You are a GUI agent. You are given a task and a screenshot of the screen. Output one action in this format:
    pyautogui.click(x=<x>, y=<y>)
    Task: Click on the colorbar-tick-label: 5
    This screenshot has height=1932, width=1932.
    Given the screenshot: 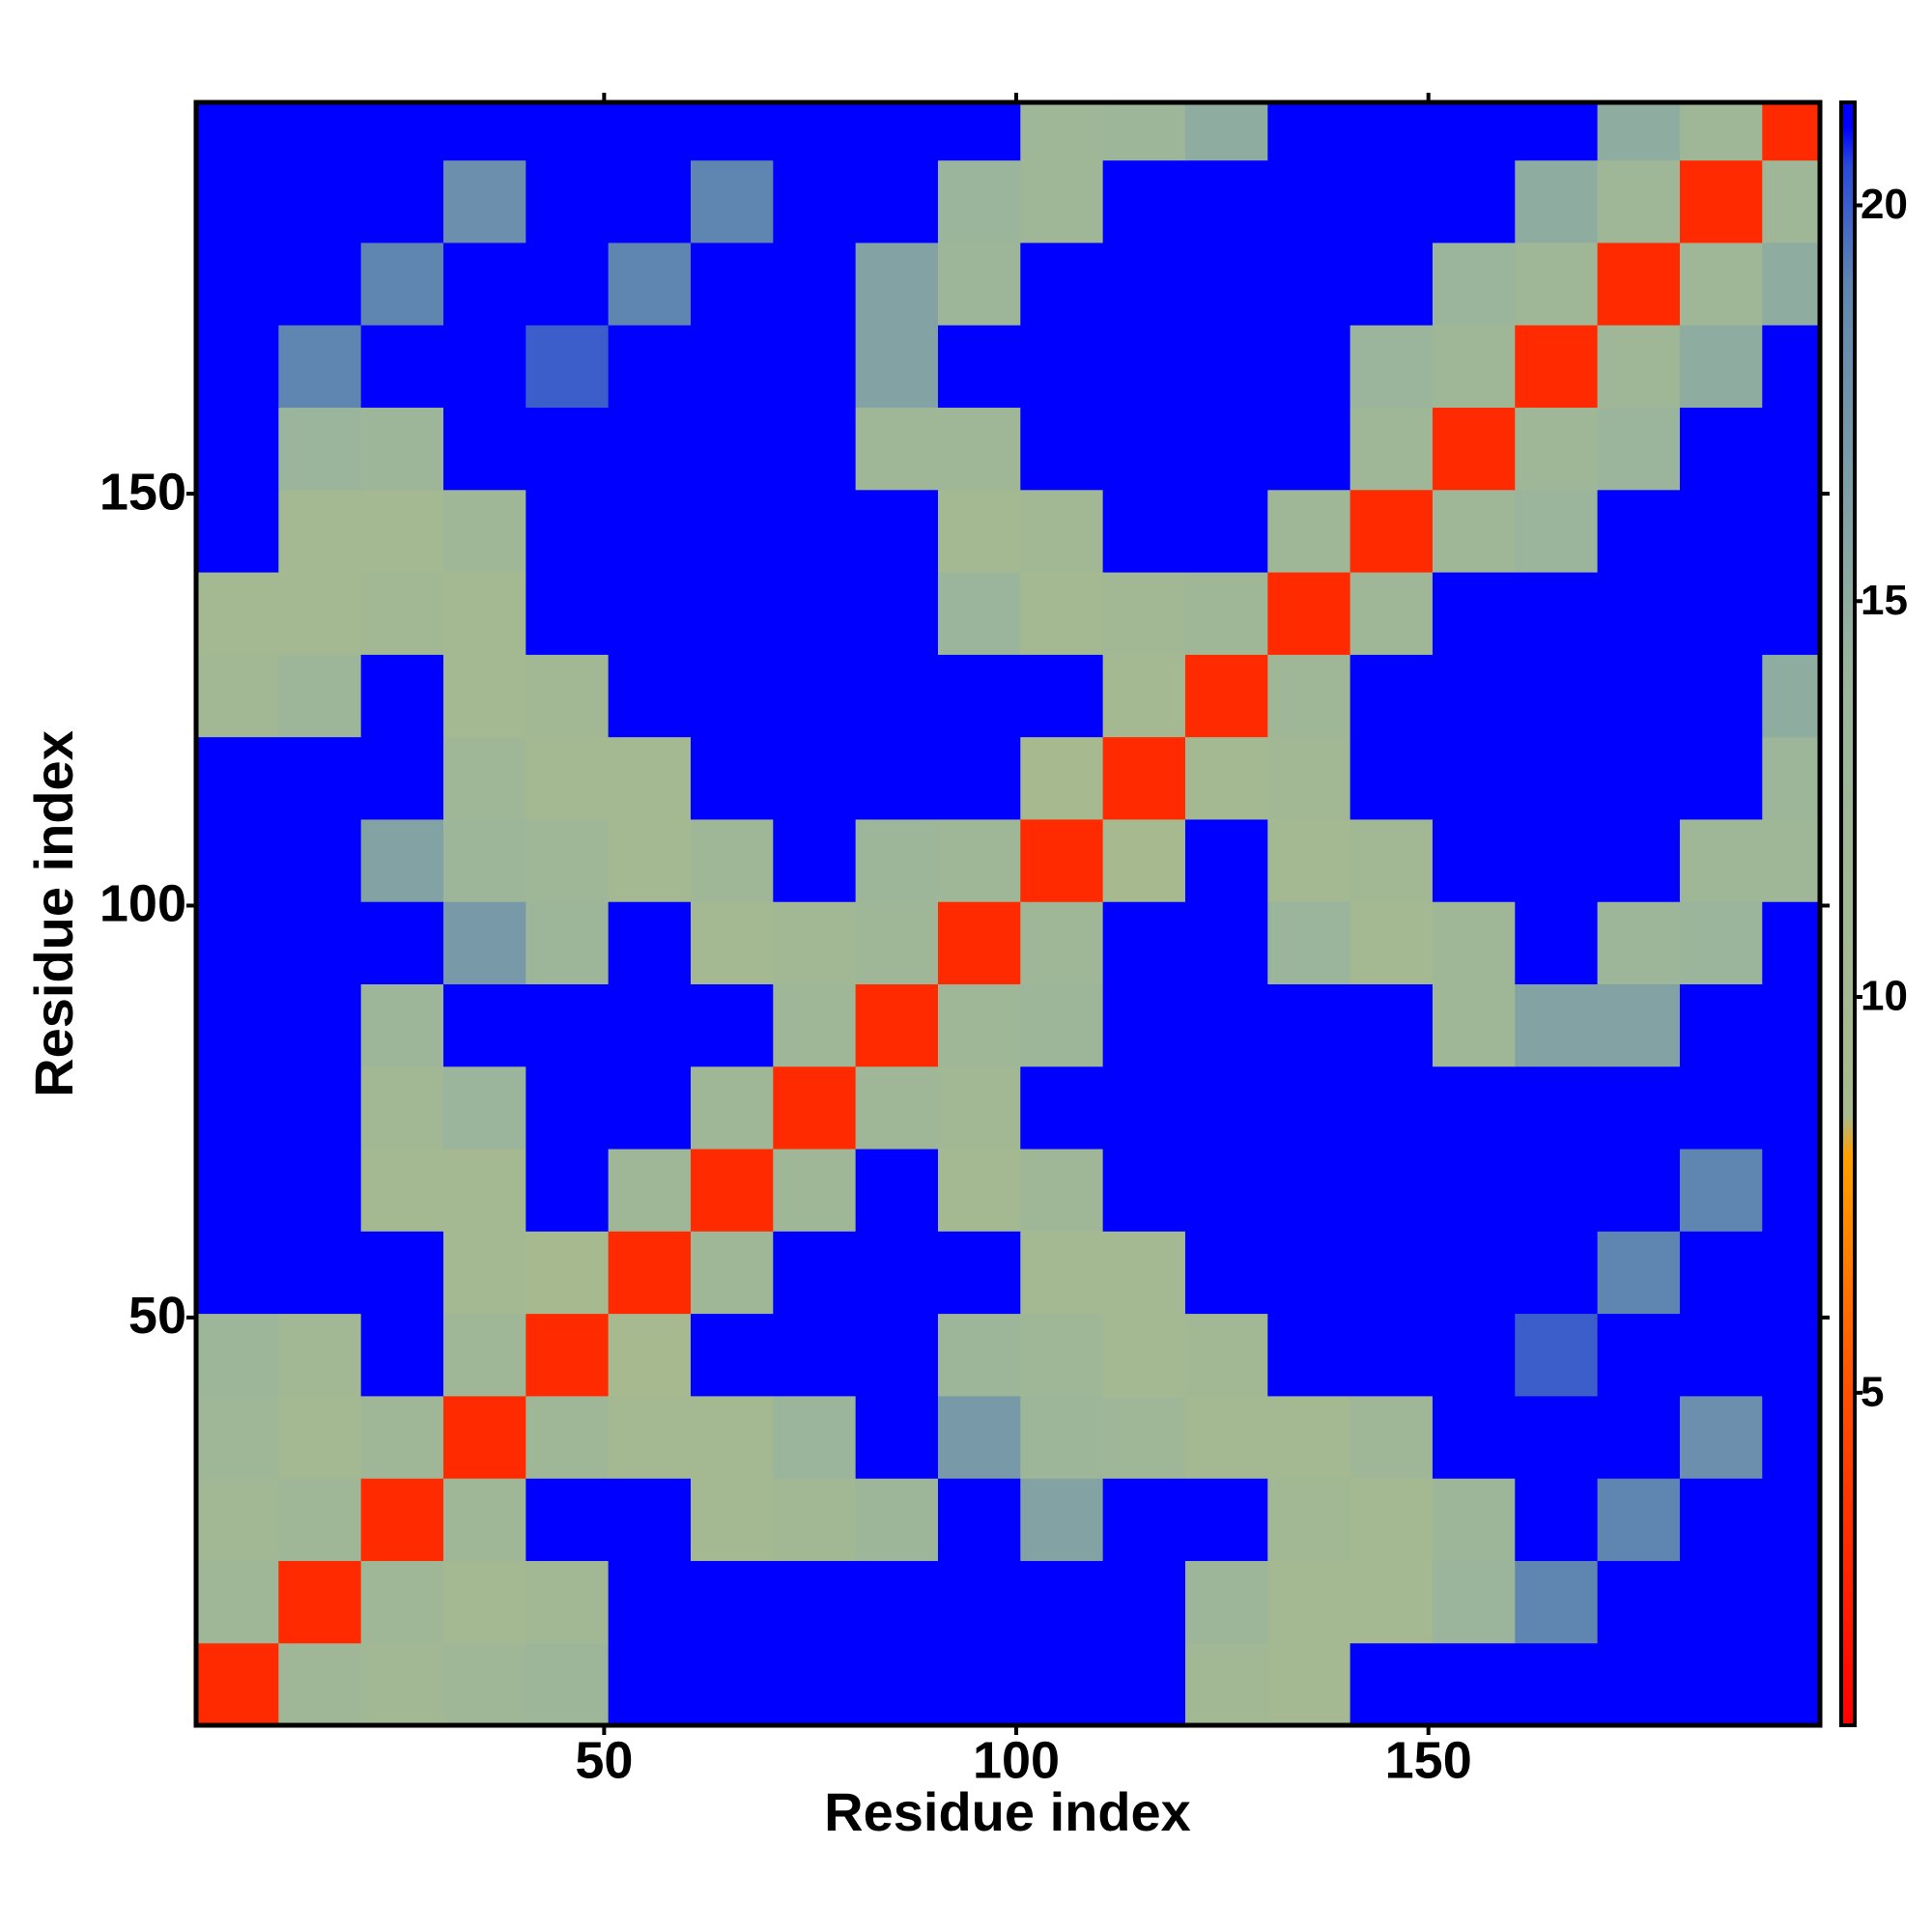 What is the action you would take?
    pyautogui.click(x=1872, y=1391)
    